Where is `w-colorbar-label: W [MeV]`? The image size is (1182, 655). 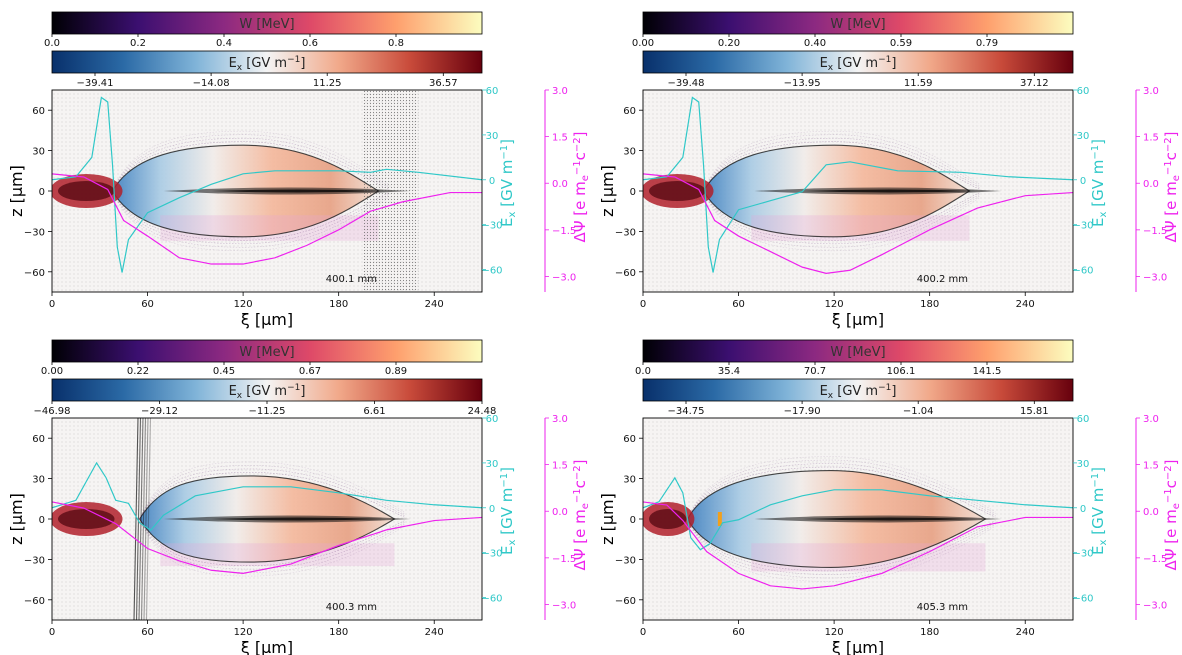
w-colorbar-label: W [MeV] is located at coordinates (266, 24).